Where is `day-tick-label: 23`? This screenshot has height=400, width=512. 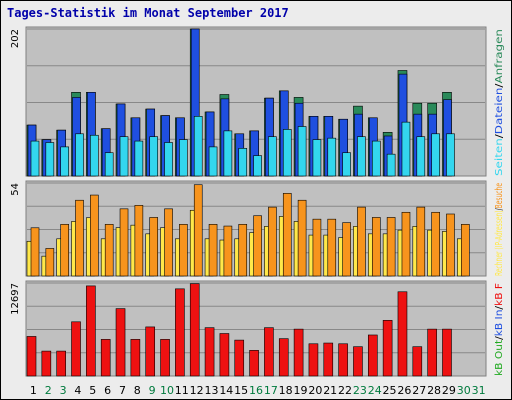 day-tick-label: 23 is located at coordinates (360, 390).